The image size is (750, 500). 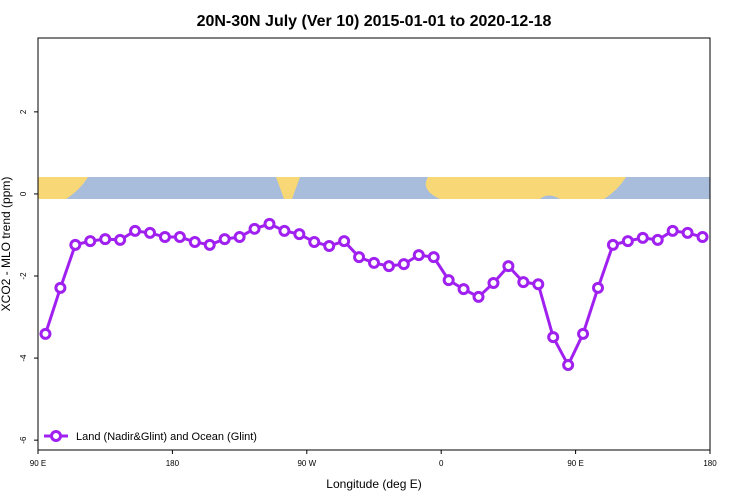 What do you see at coordinates (441, 463) in the screenshot?
I see `x-tick-label: 0` at bounding box center [441, 463].